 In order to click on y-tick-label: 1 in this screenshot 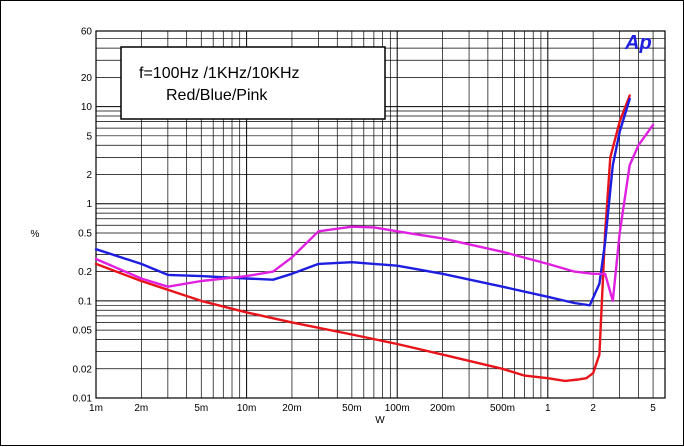, I will do `click(89, 204)`.